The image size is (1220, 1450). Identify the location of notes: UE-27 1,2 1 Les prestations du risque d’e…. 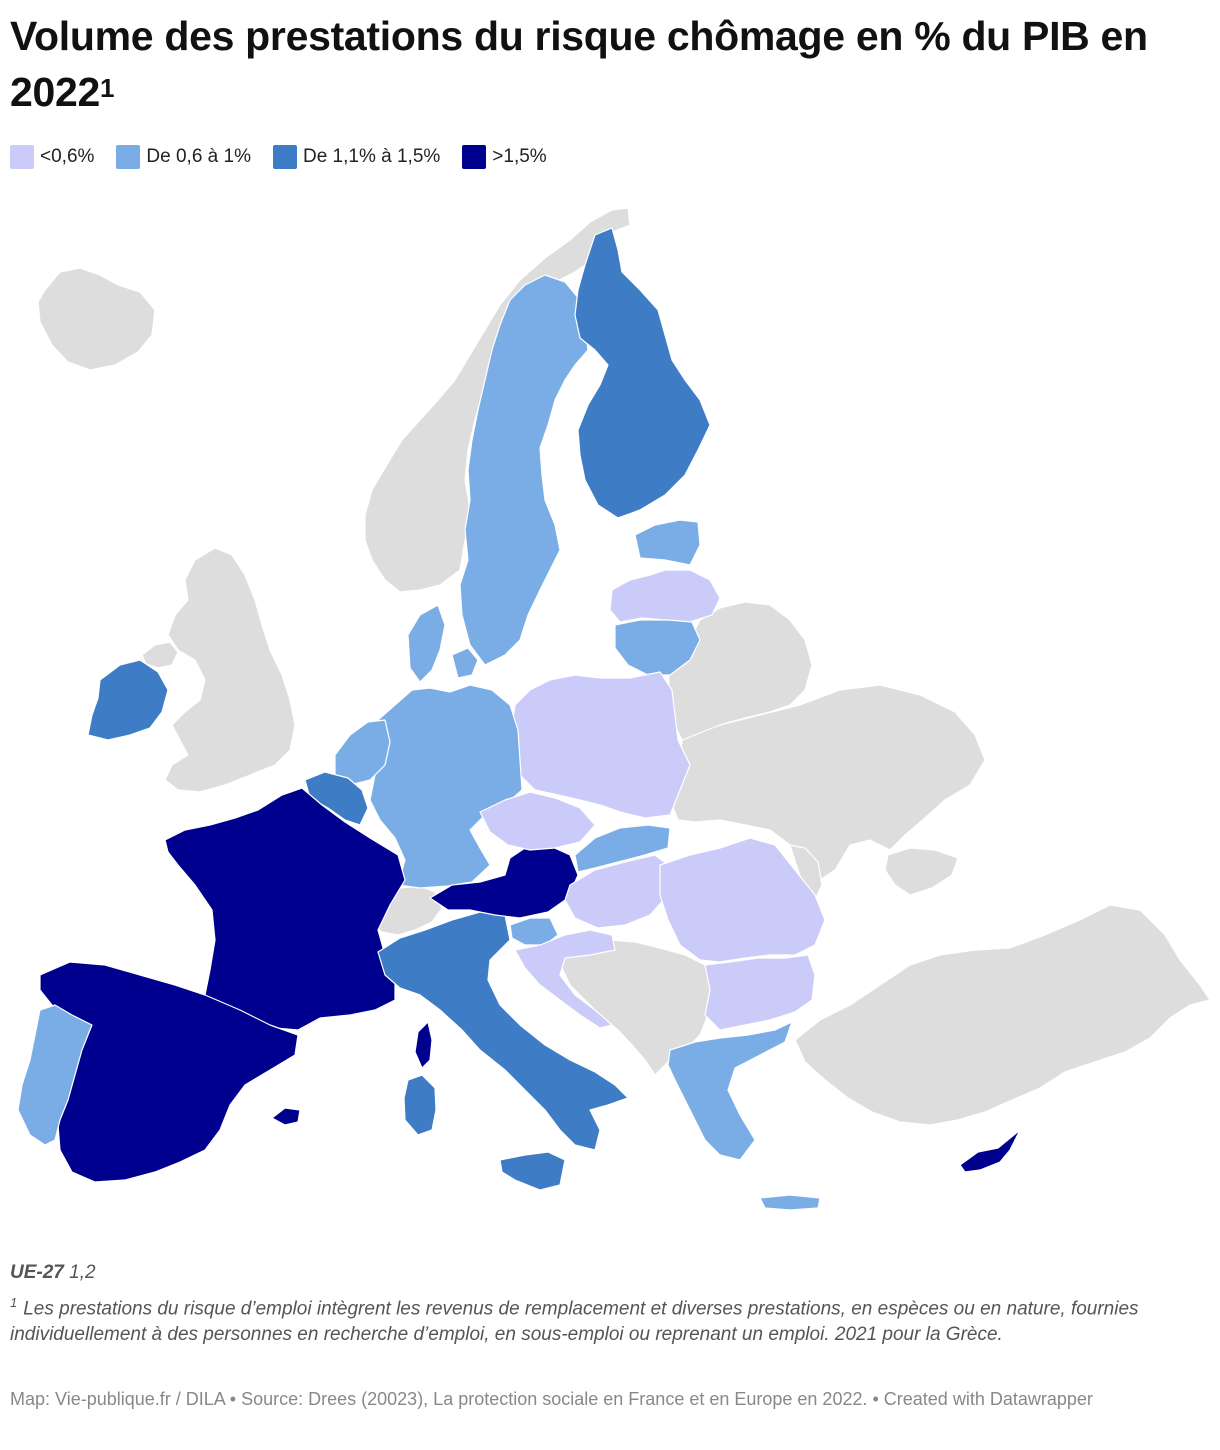
(610, 1304).